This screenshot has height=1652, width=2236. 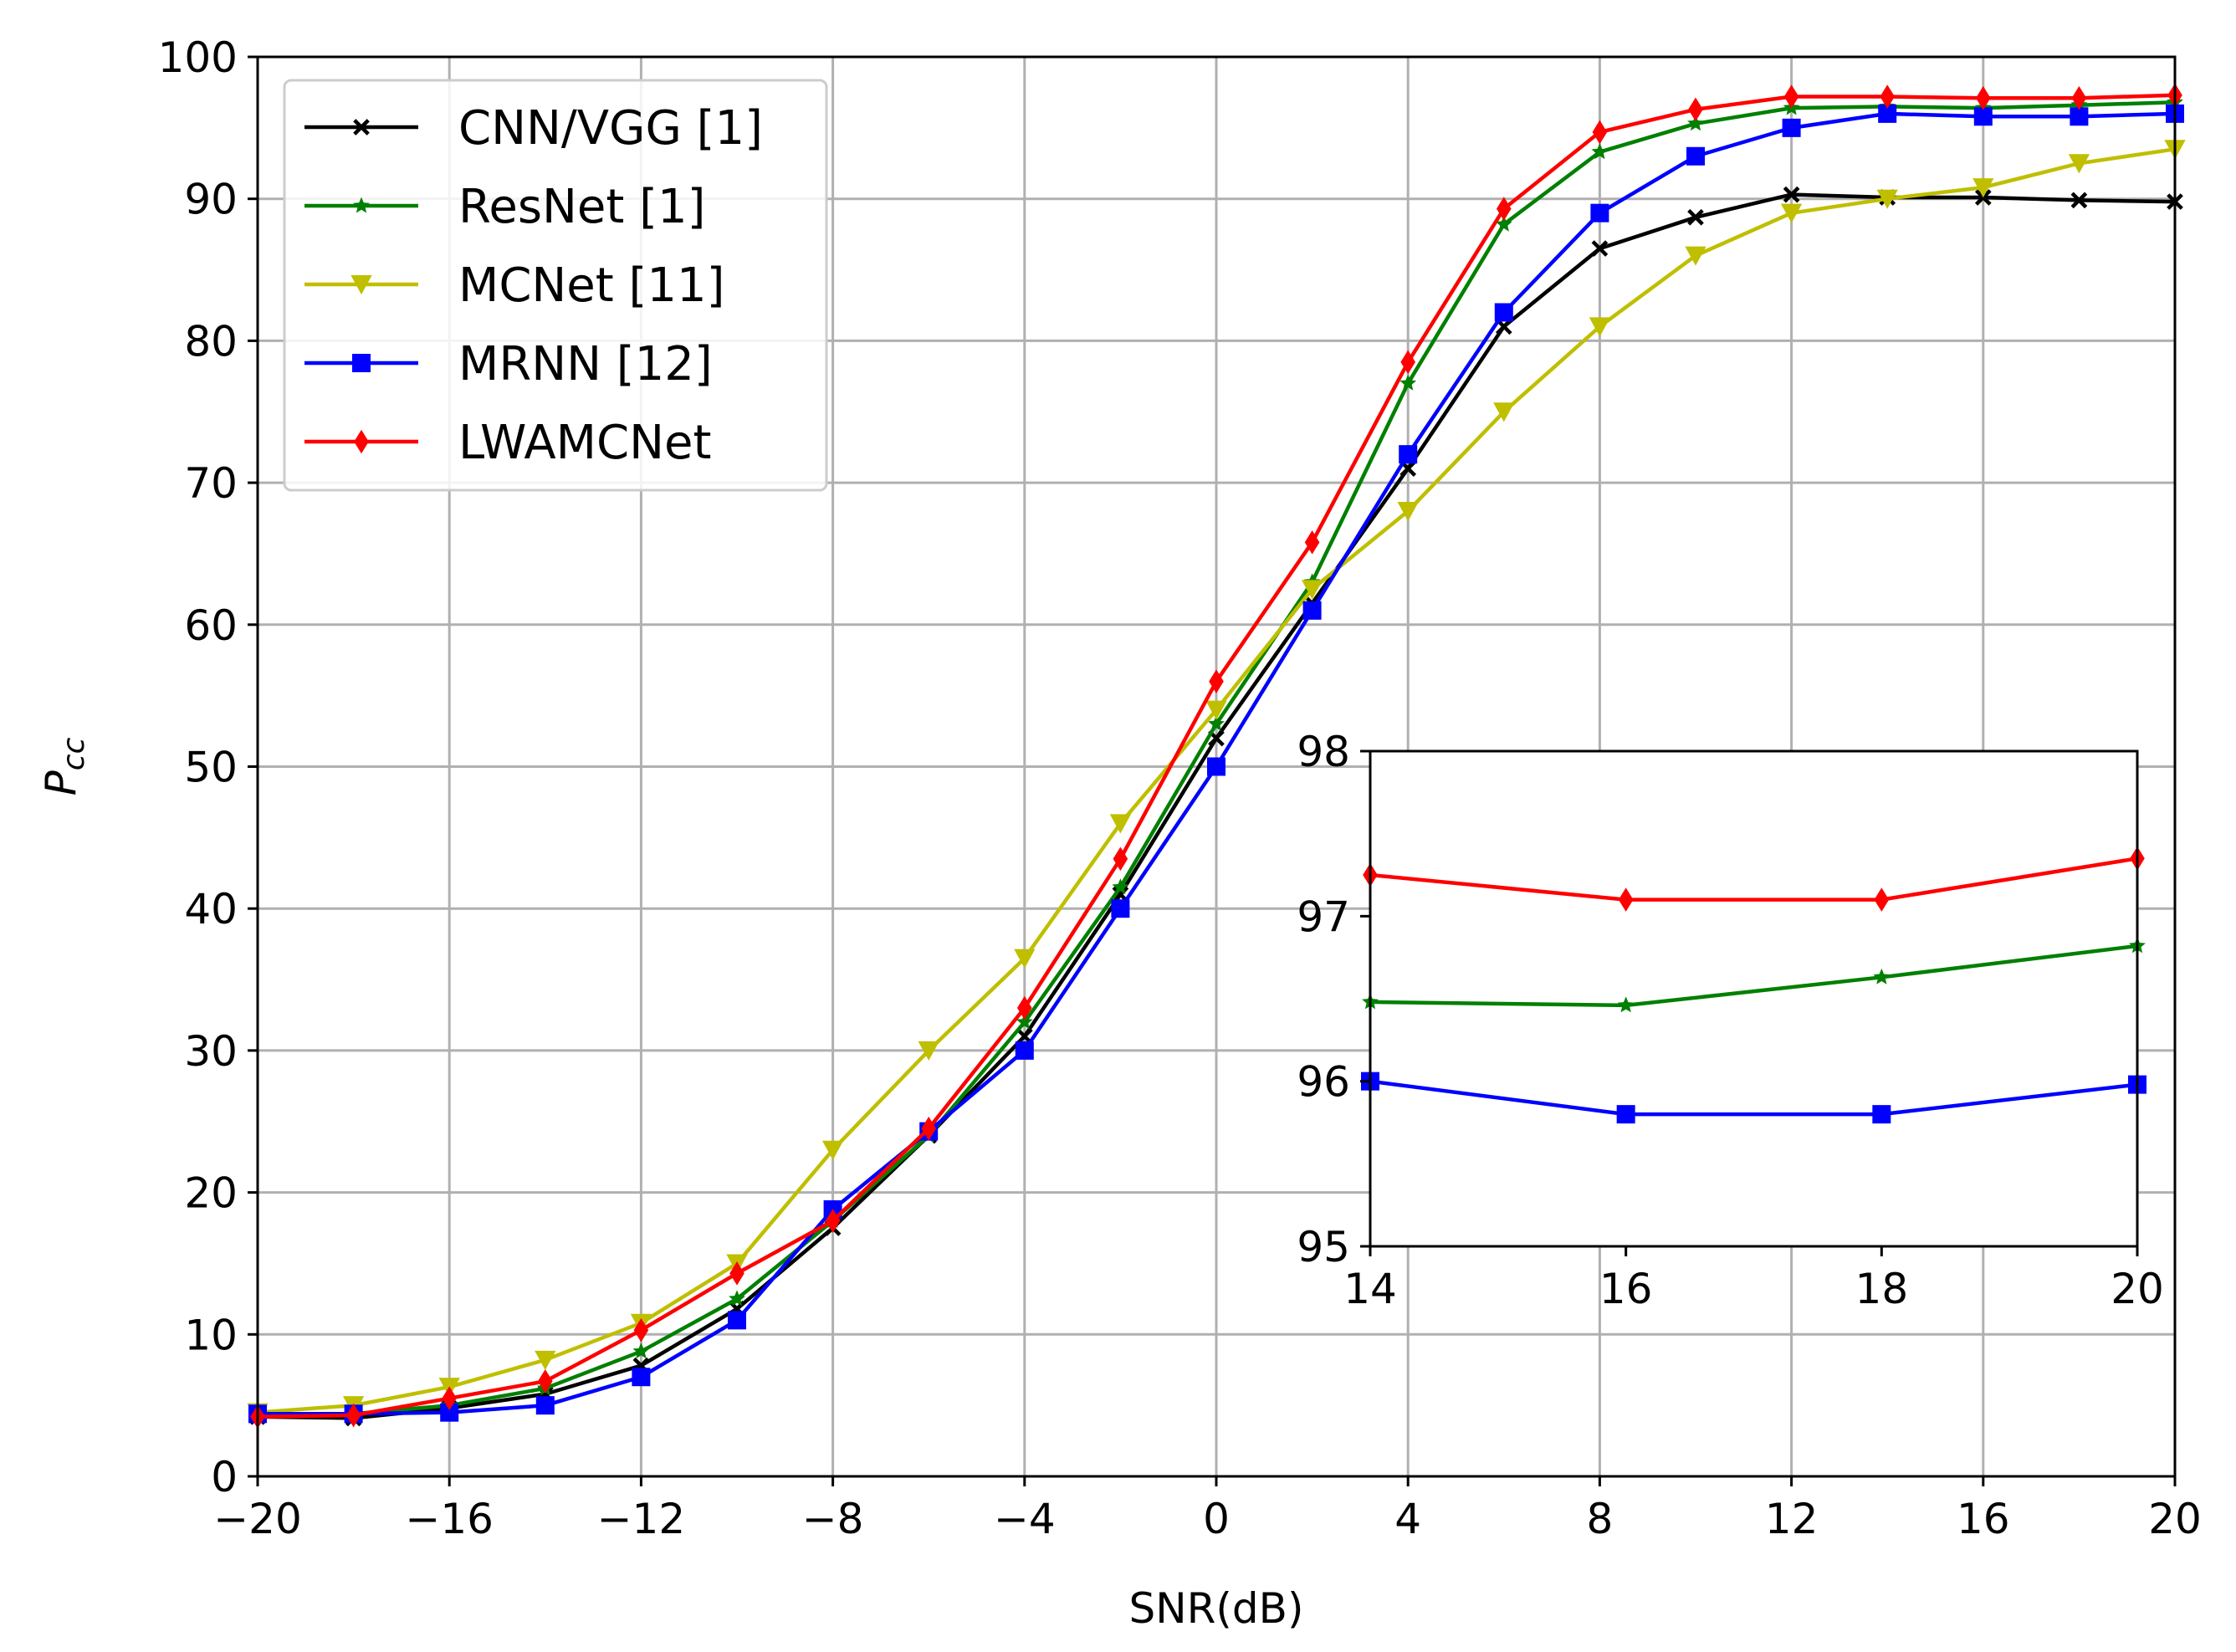 I want to click on x-tick-label: 8, so click(x=1599, y=1519).